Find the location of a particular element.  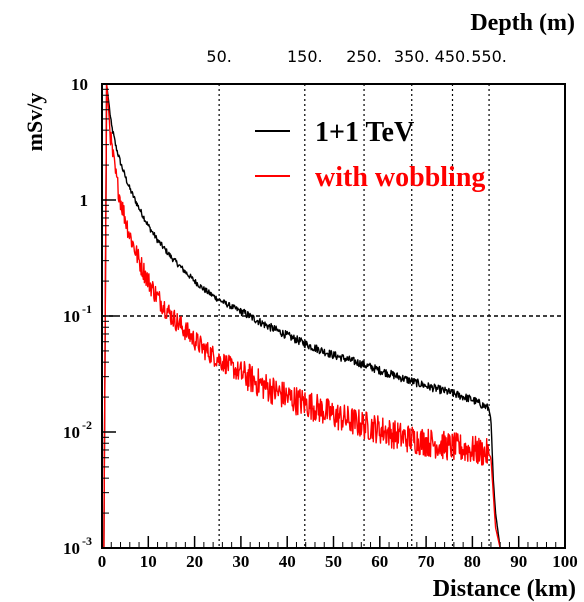

x-tick-label: 40 is located at coordinates (287, 561).